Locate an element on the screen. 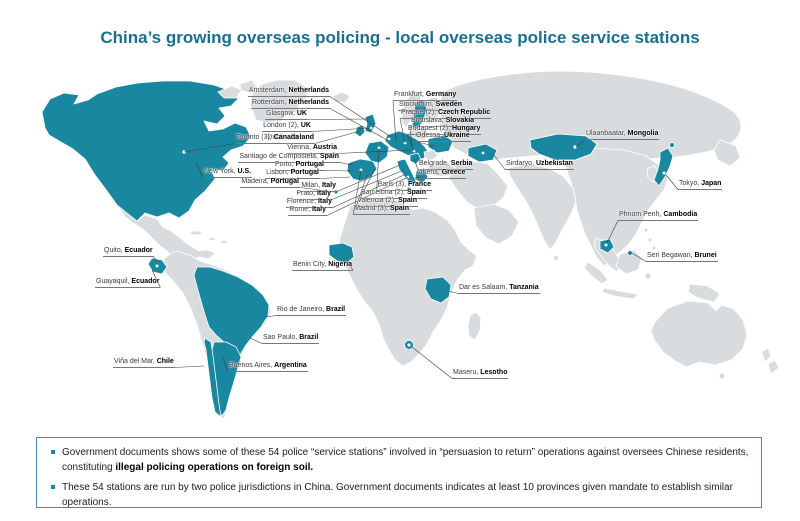 This screenshot has height=521, width=800. map-label-phnom-penh: Phnom Penh, Cambodia is located at coordinates (658, 216).